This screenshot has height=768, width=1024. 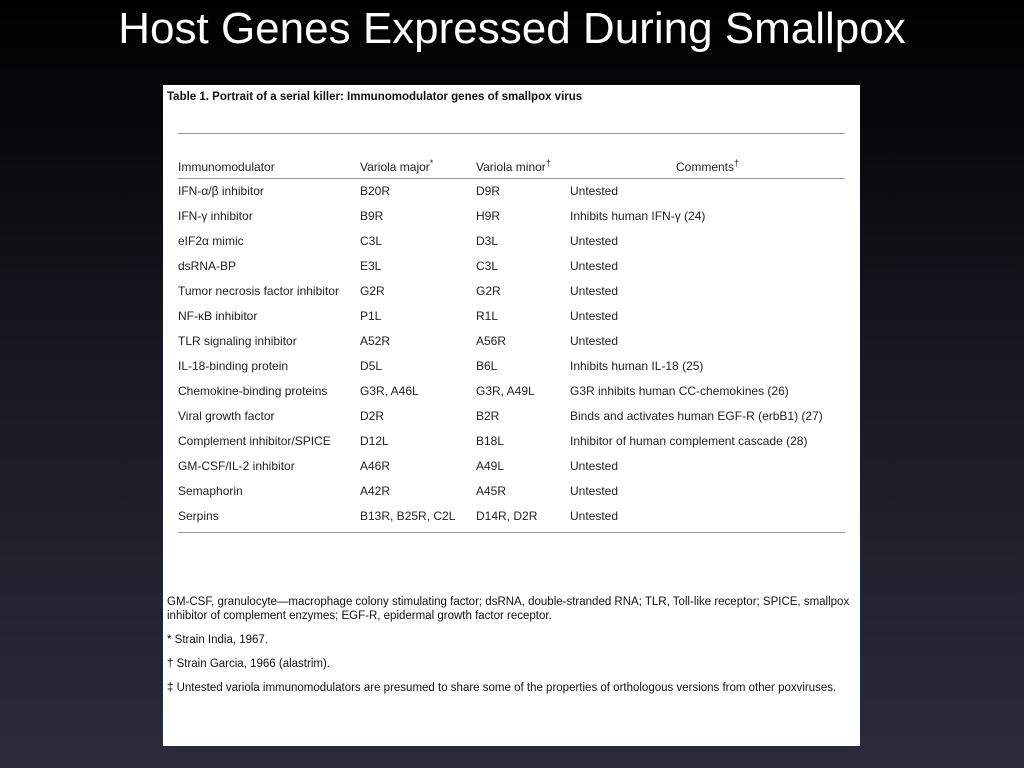 What do you see at coordinates (207, 266) in the screenshot?
I see `table-cell: dsRNA-BP` at bounding box center [207, 266].